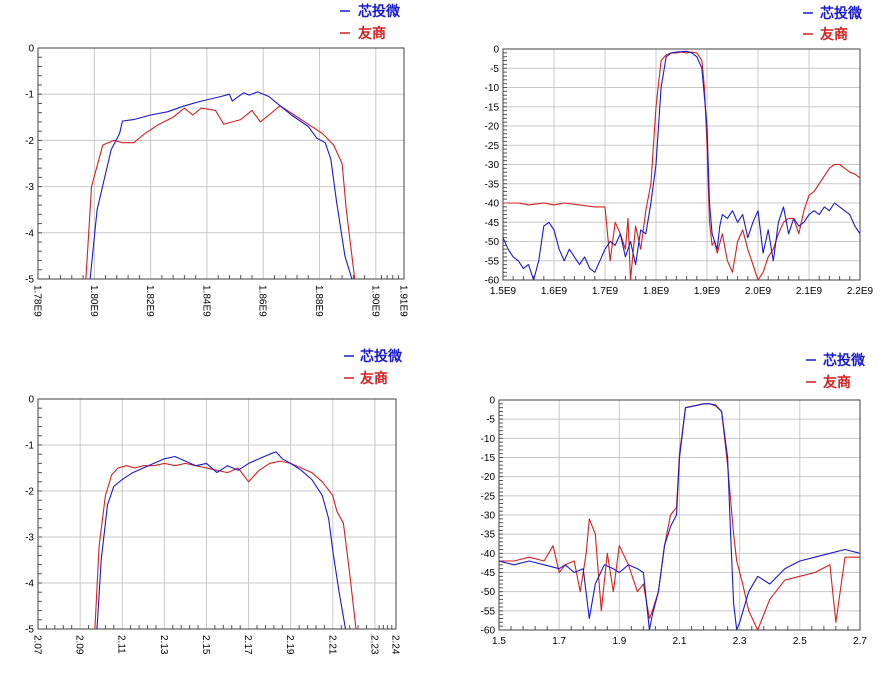 This screenshot has width=890, height=675. Describe the element at coordinates (559, 641) in the screenshot. I see `x-tick-label: 1.7` at that location.